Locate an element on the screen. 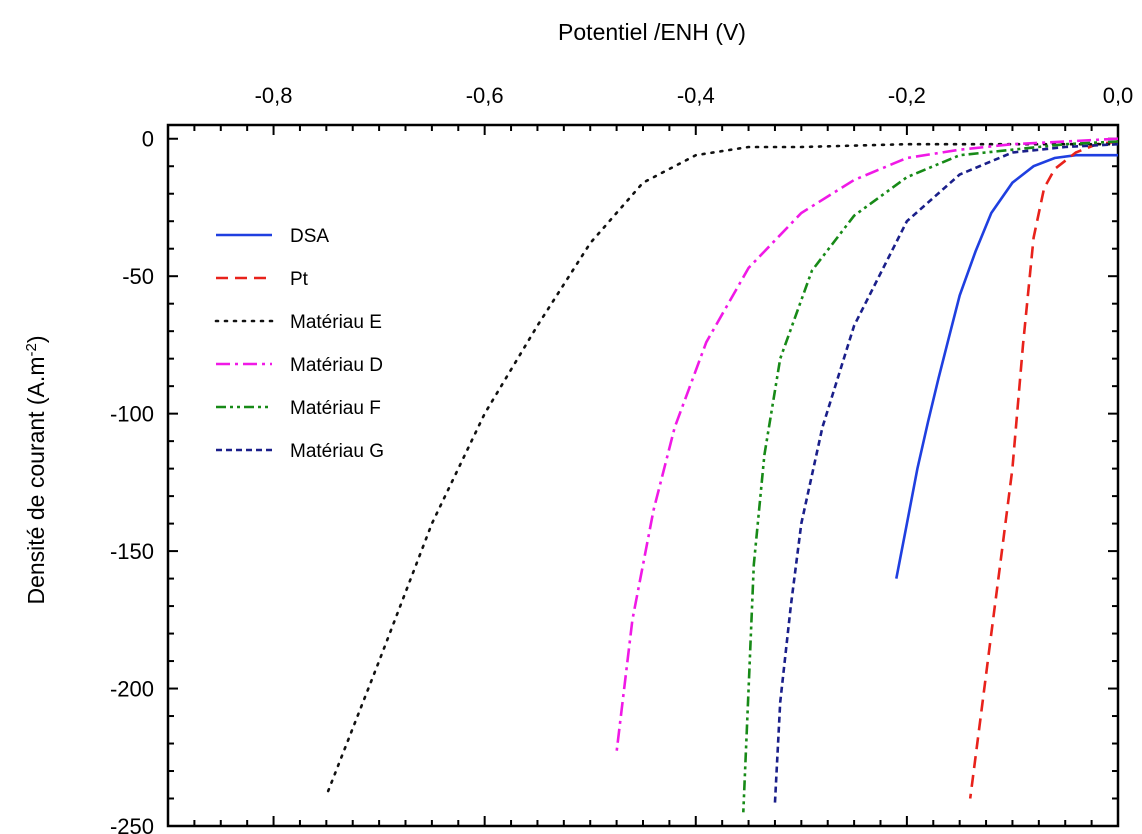  legend-label: Matériau G is located at coordinates (337, 451).